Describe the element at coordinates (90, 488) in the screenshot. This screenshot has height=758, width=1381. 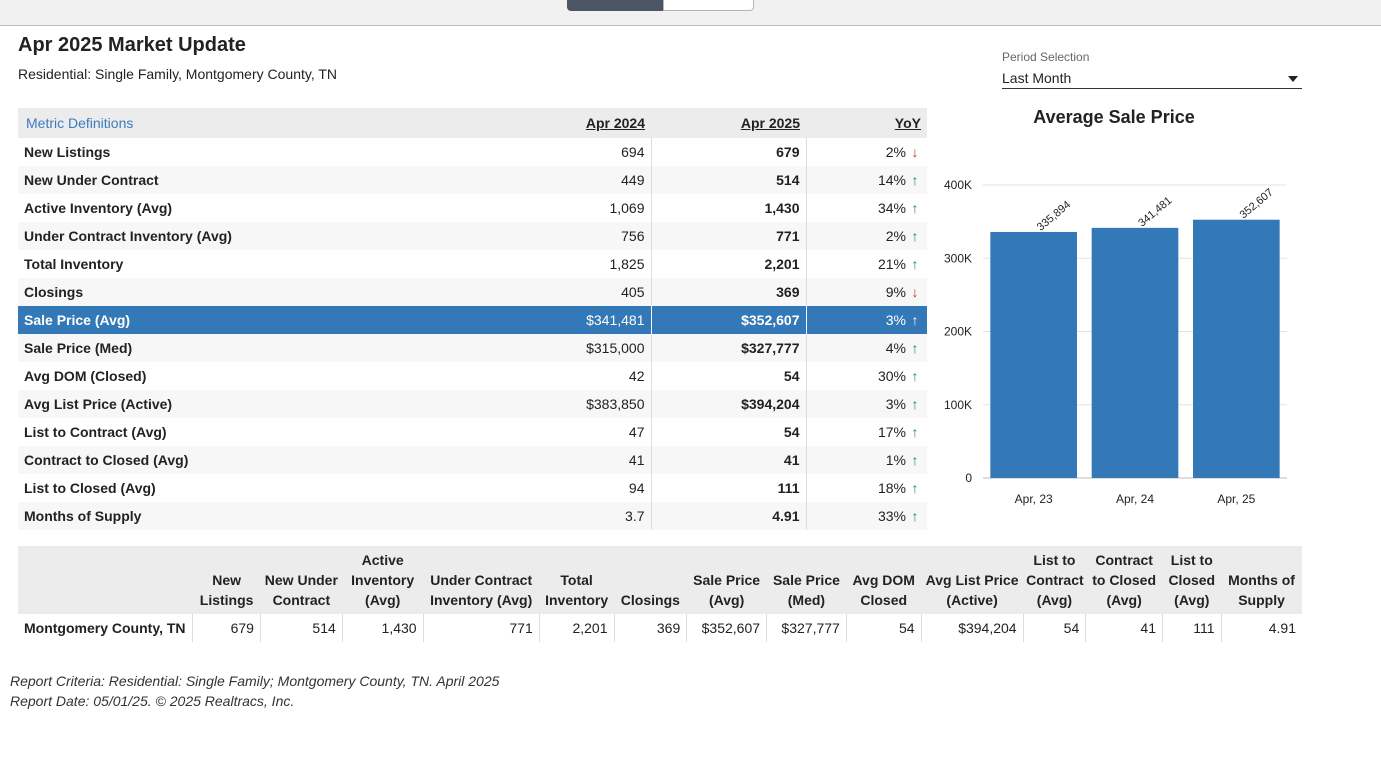
I see `metric-name: List to Closed (Avg)` at that location.